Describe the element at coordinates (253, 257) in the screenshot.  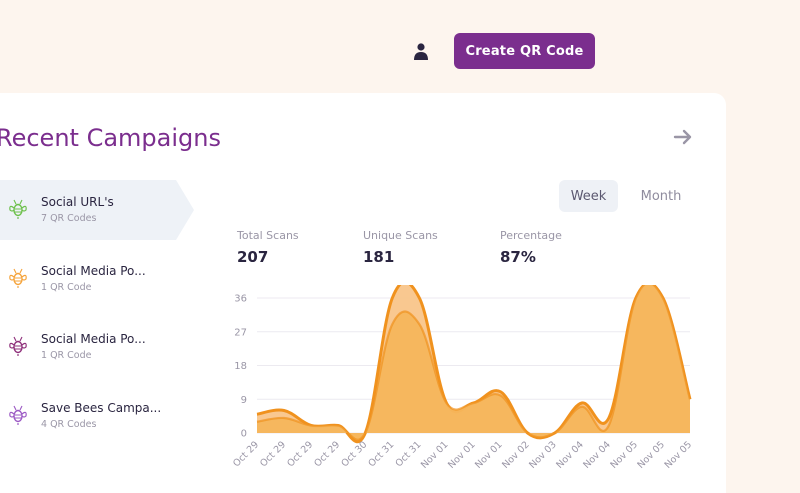
I see `total-scans-value: 207` at that location.